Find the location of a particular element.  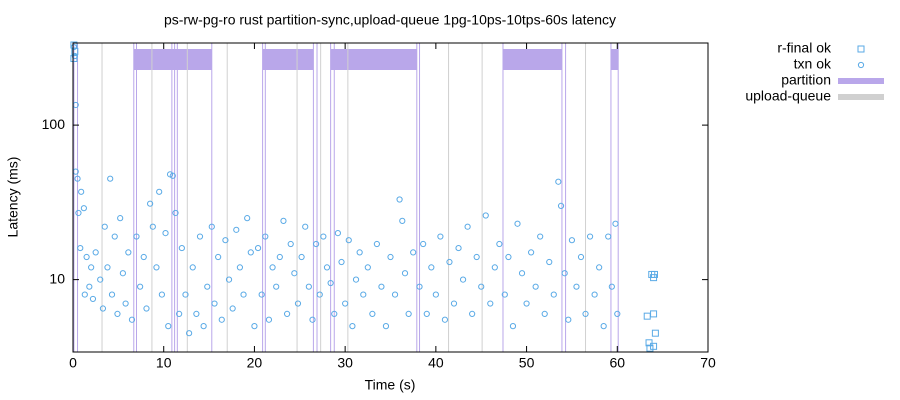

y-tick-label: 100 is located at coordinates (54, 124).